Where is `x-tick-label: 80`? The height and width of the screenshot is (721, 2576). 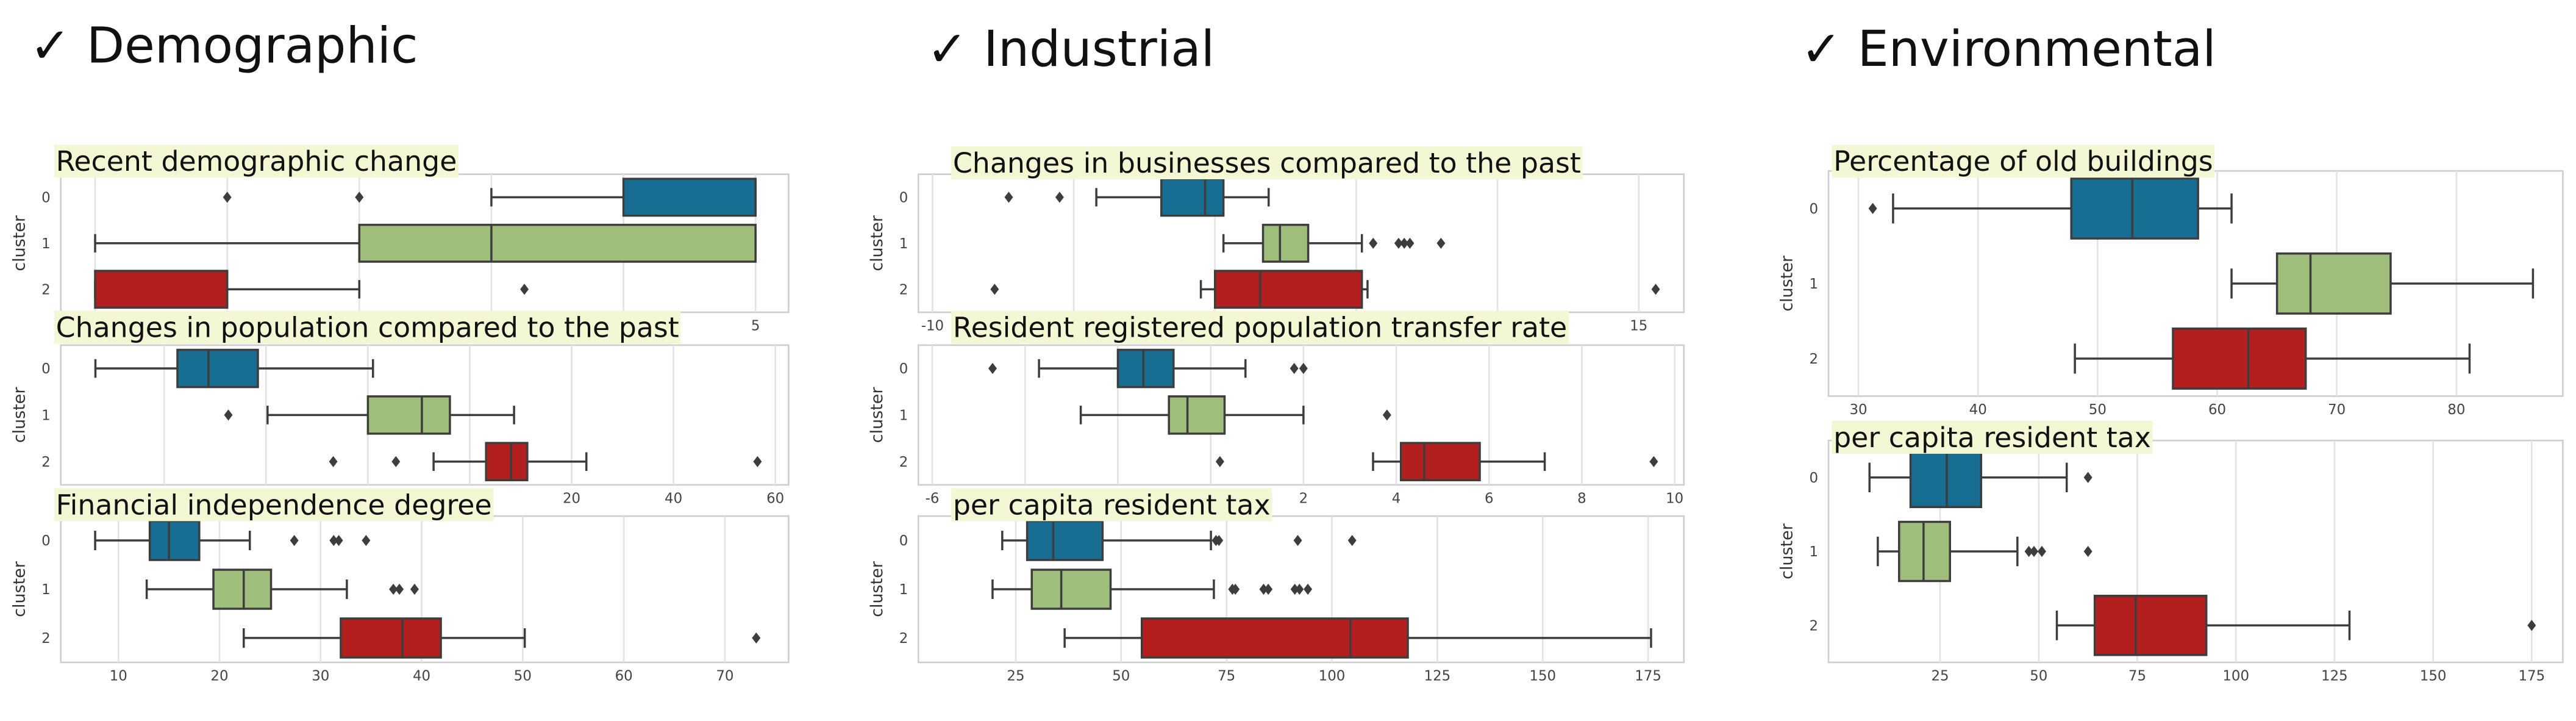
x-tick-label: 80 is located at coordinates (2456, 410).